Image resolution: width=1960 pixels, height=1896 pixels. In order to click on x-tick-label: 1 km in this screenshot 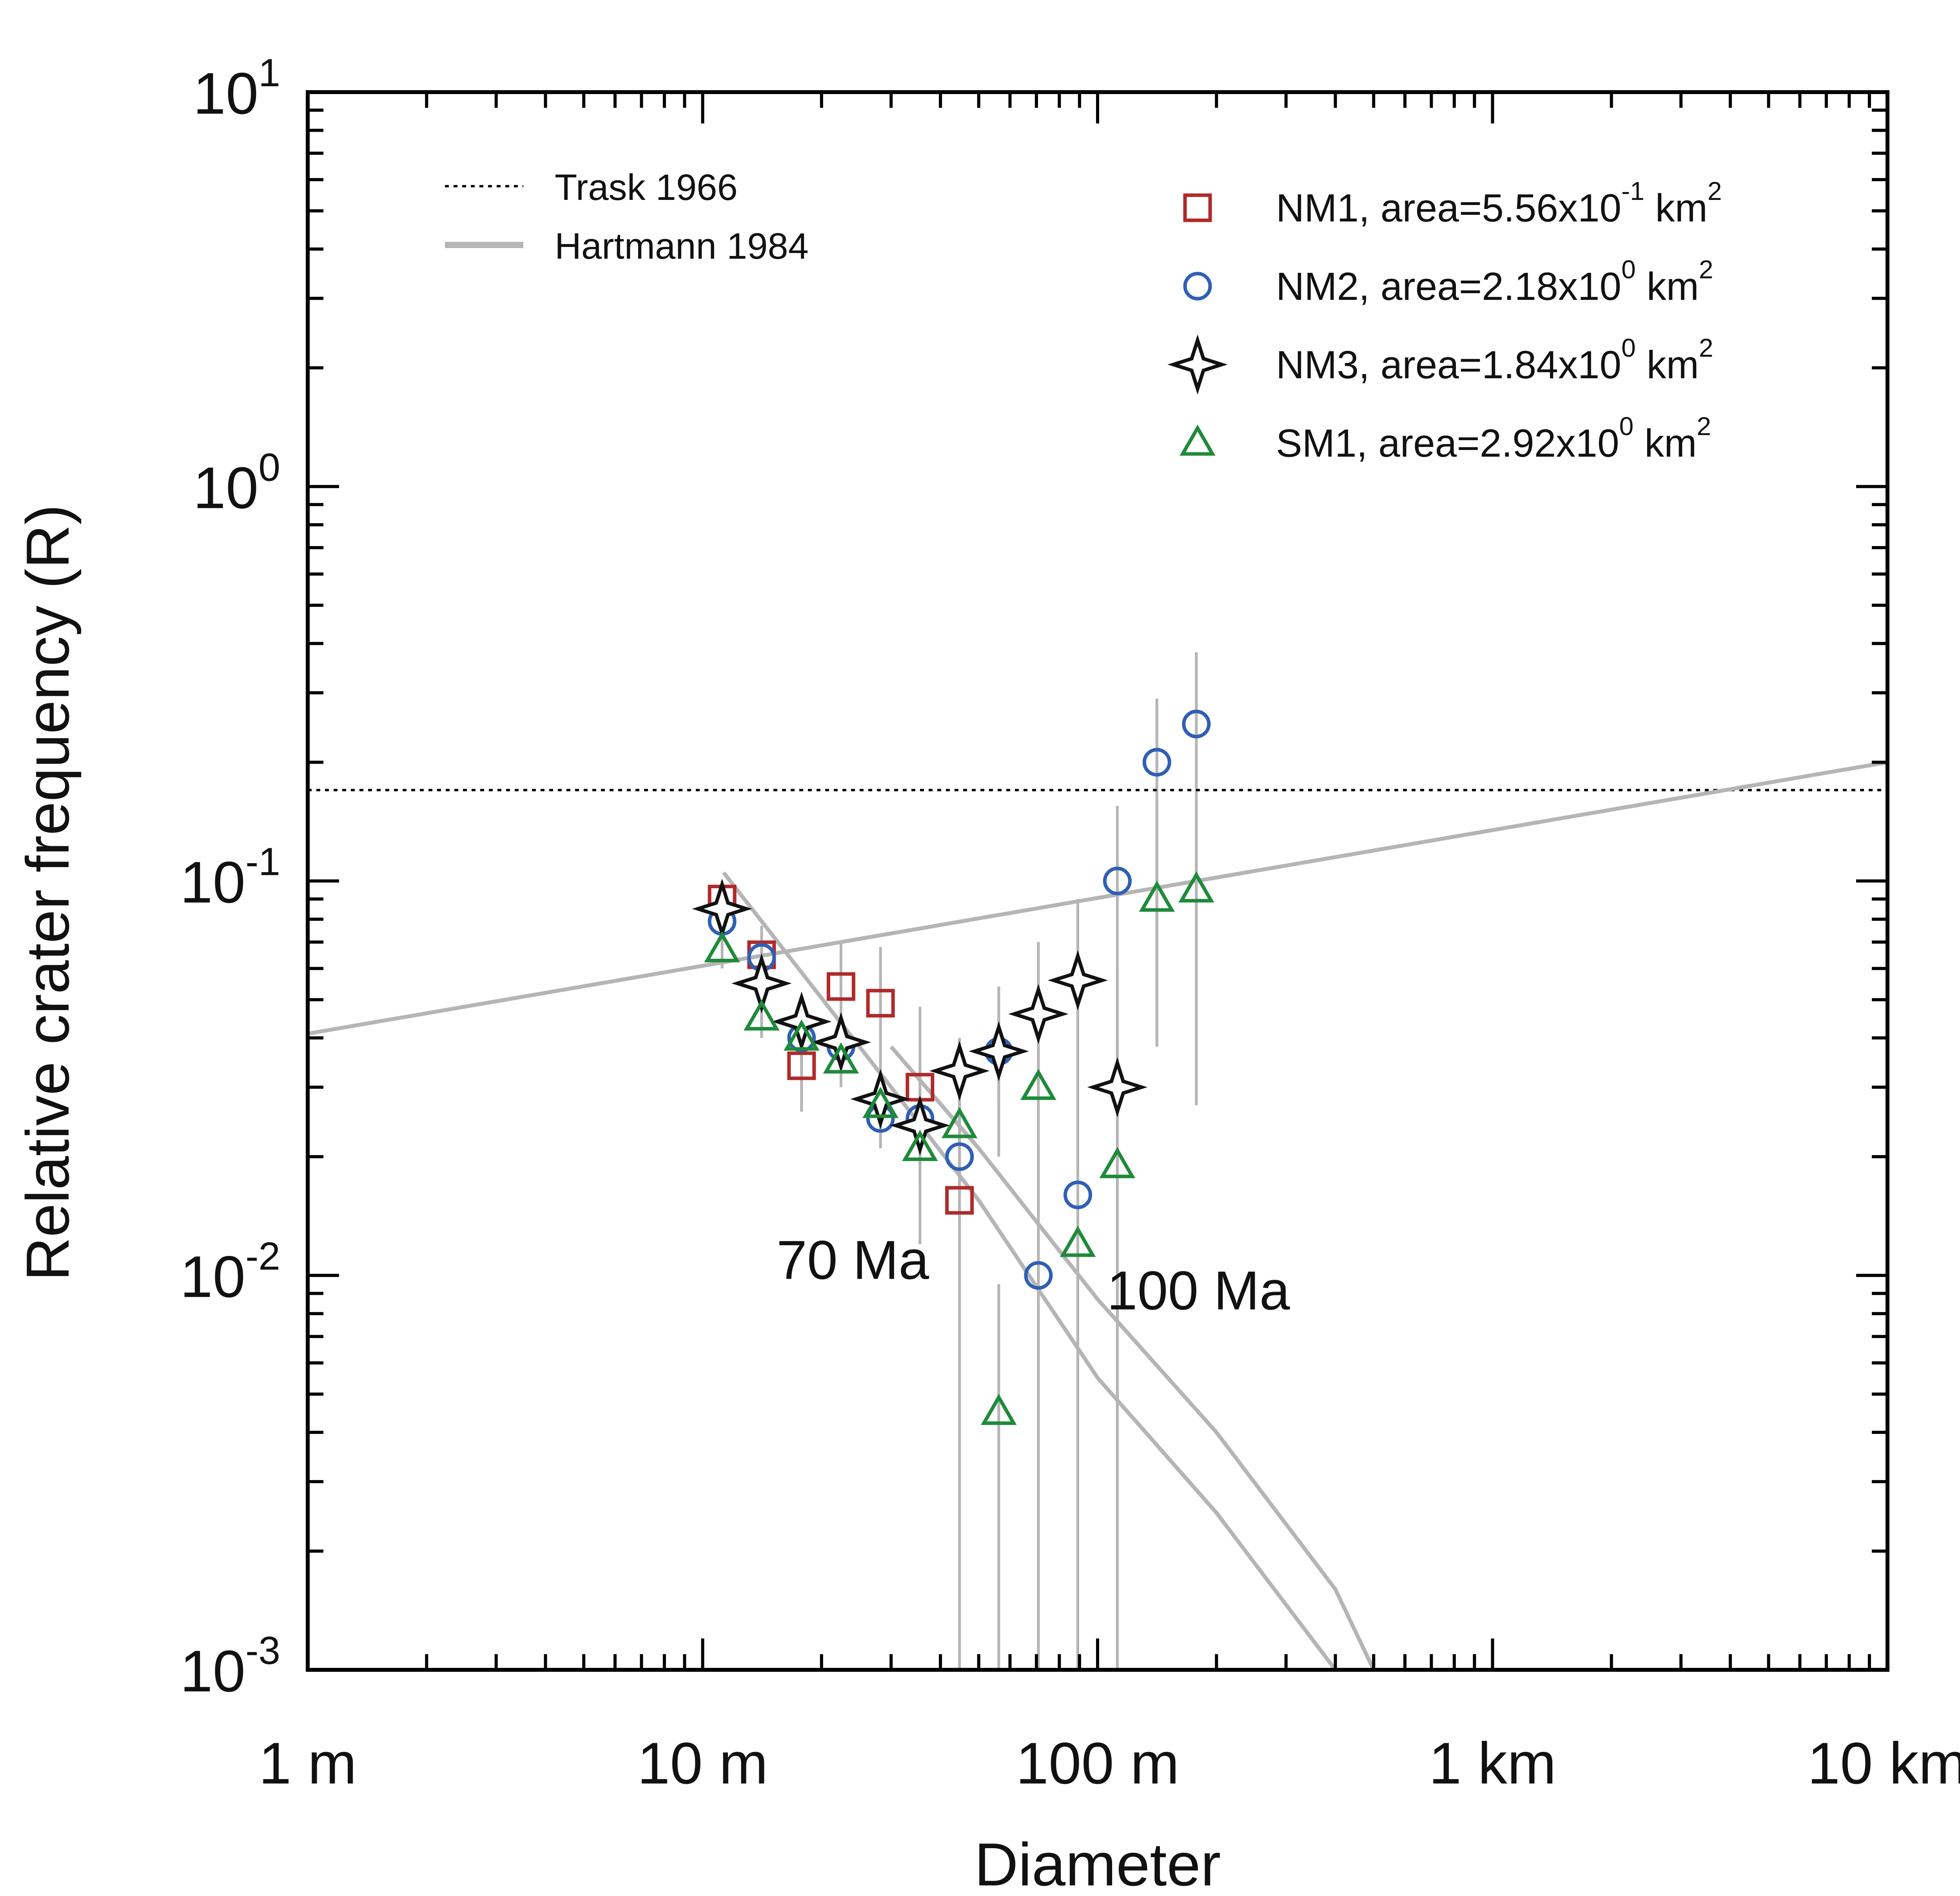, I will do `click(1492, 1763)`.